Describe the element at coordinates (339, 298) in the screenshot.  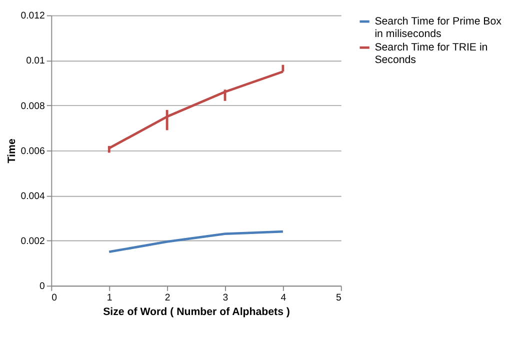
I see `x-tick-label: 5` at that location.